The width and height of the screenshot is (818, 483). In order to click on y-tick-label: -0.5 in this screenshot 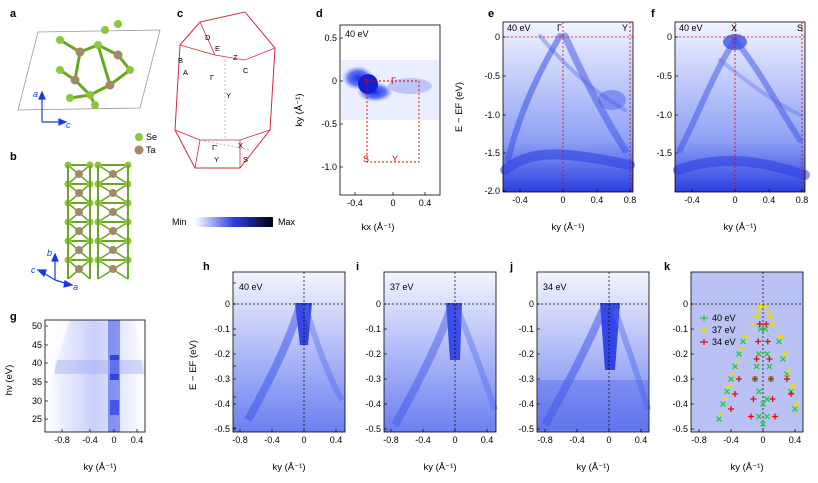, I will do `click(664, 76)`.